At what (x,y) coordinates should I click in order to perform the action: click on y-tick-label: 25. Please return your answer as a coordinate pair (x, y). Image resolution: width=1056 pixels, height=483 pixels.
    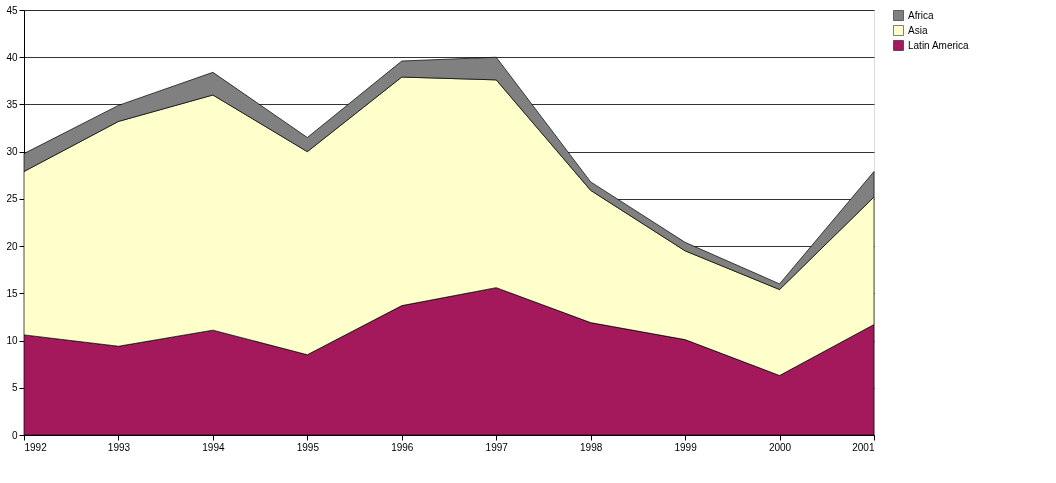
    Looking at the image, I should click on (12, 199).